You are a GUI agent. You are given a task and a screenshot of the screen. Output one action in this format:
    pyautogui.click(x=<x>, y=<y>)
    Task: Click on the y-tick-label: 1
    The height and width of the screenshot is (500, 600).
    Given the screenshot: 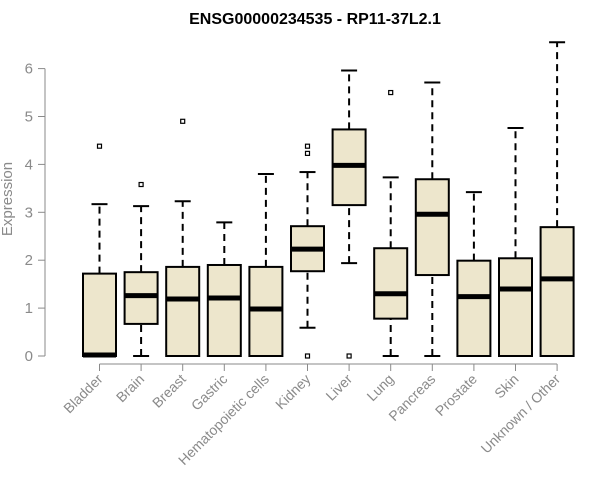 What is the action you would take?
    pyautogui.click(x=29, y=308)
    